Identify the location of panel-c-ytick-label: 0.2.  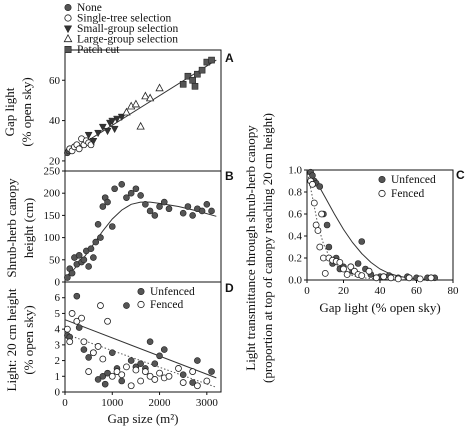
(295, 259).